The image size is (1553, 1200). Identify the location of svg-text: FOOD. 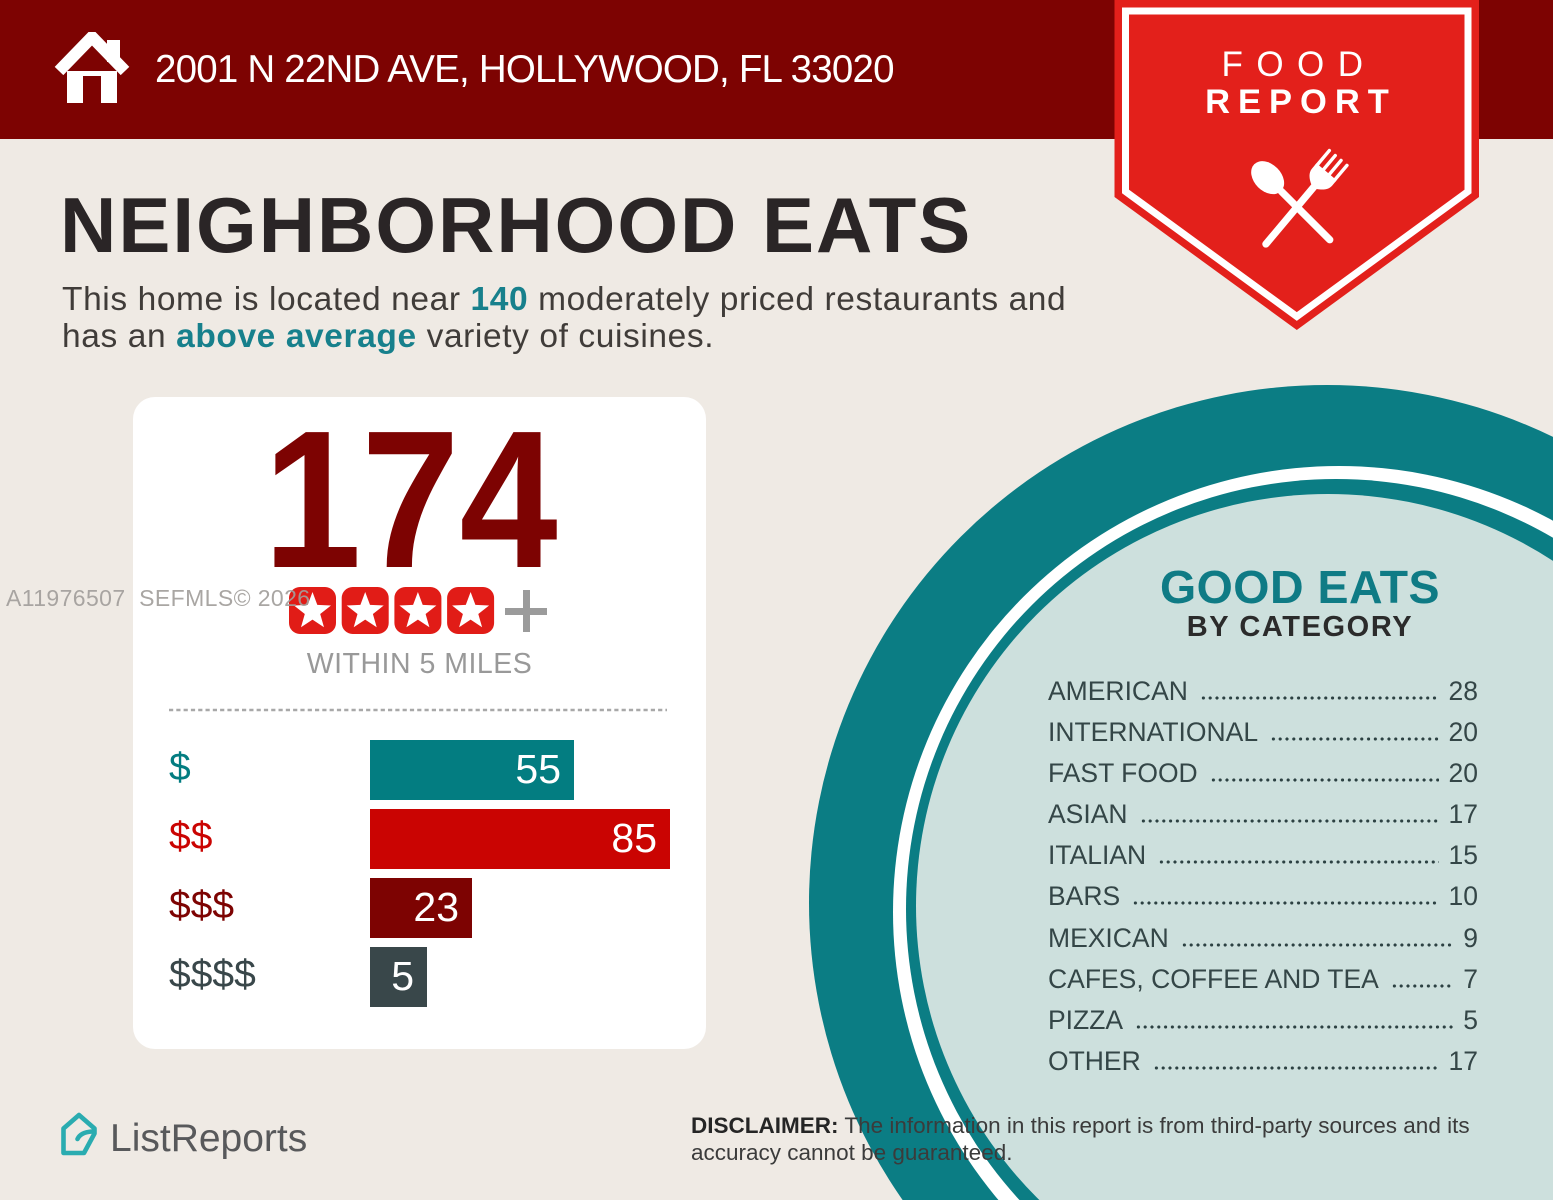
(1298, 64).